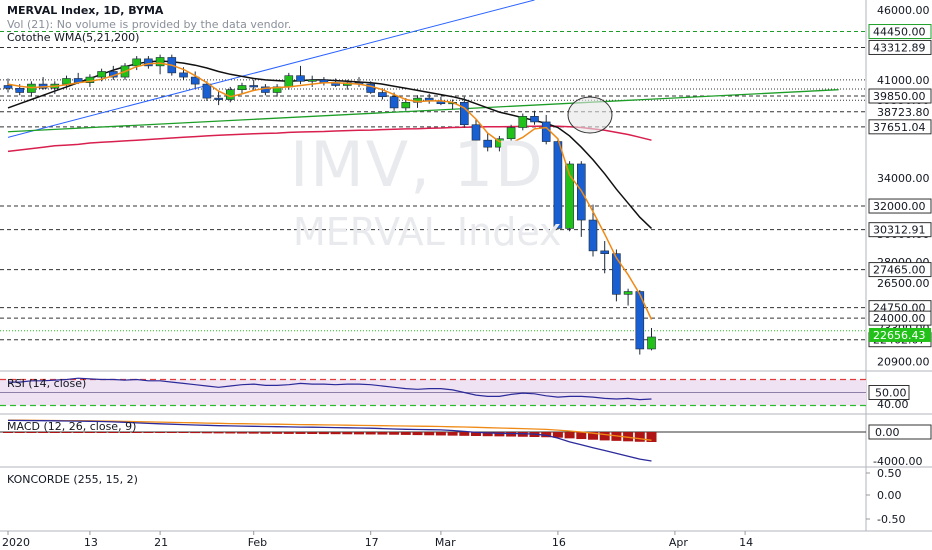 Image resolution: width=932 pixels, height=550 pixels. What do you see at coordinates (73, 37) in the screenshot?
I see `indicator-note: Cotothe WMA(5,21,200)` at bounding box center [73, 37].